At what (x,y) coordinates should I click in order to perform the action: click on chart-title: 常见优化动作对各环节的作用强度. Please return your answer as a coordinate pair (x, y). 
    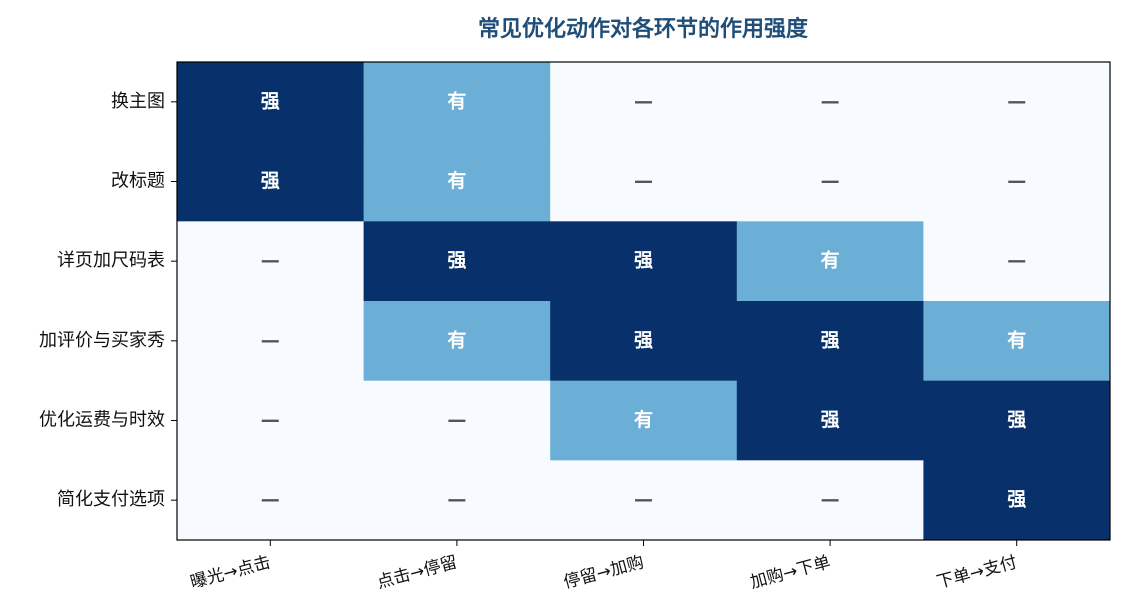
    Looking at the image, I should click on (643, 29).